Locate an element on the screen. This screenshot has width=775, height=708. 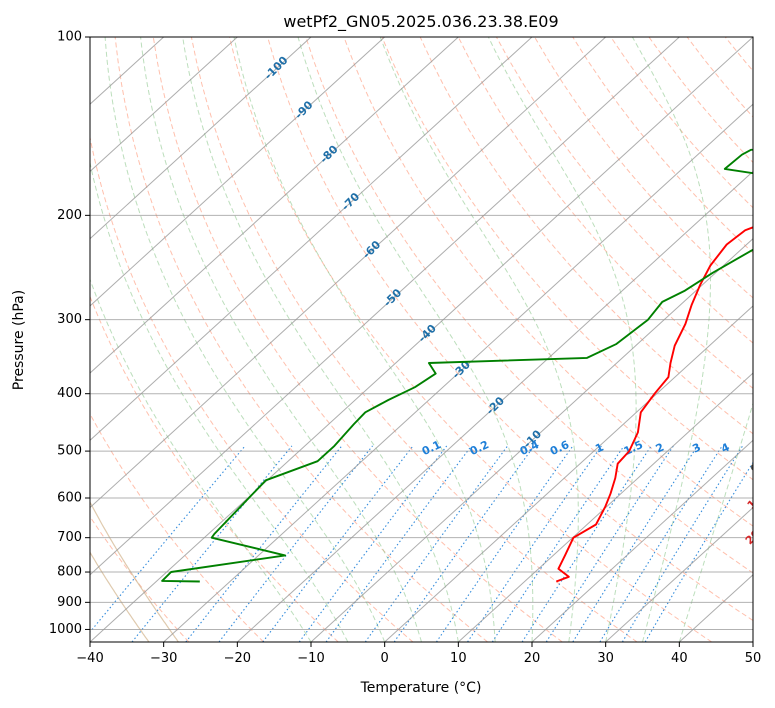
x-tick-label: −10 is located at coordinates (310, 658).